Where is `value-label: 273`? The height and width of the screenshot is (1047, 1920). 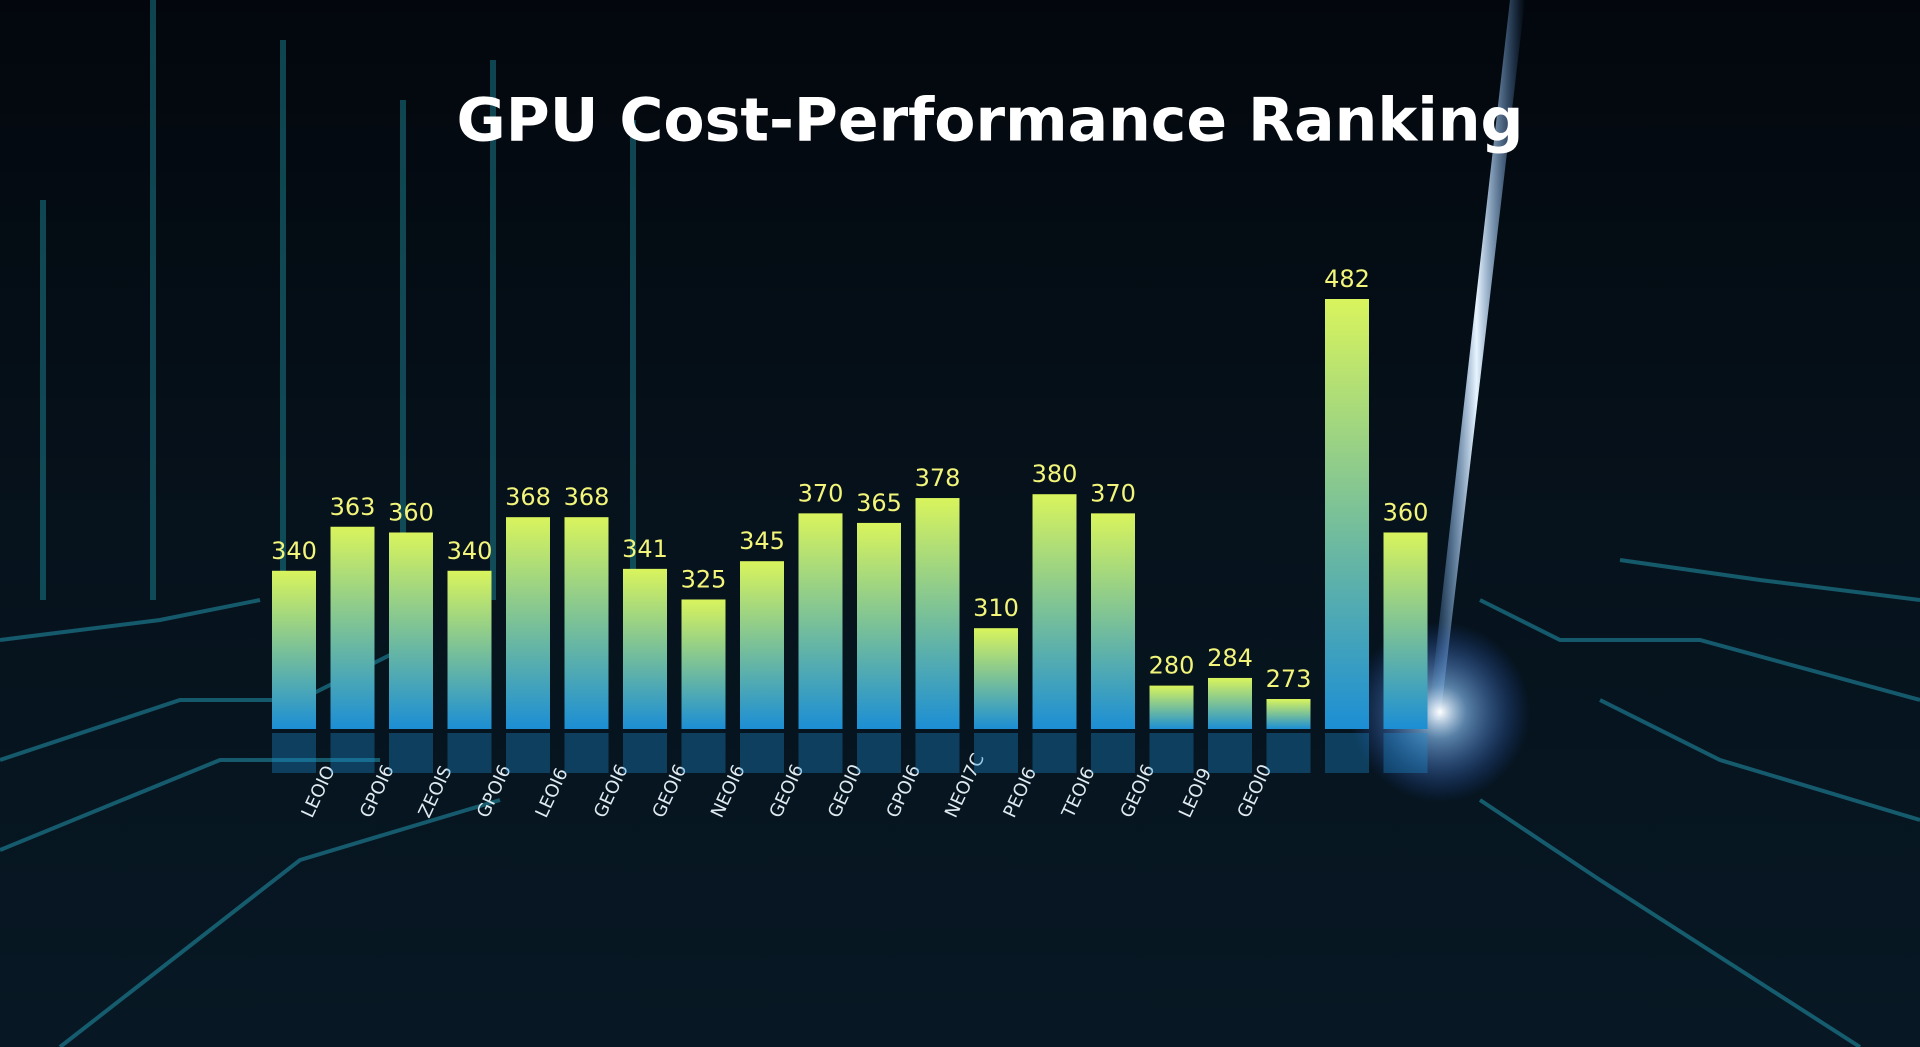 value-label: 273 is located at coordinates (1289, 679).